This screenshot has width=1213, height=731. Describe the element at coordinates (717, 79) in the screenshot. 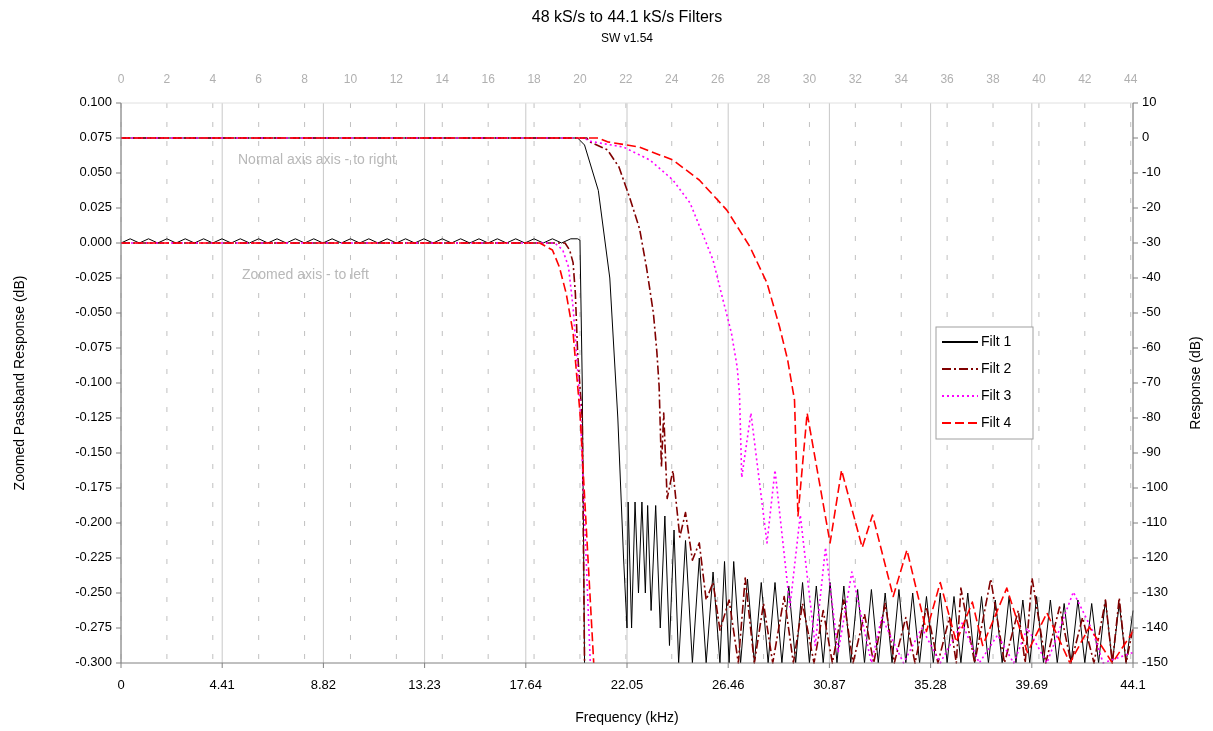

I see `x2-tick-label: 26` at that location.